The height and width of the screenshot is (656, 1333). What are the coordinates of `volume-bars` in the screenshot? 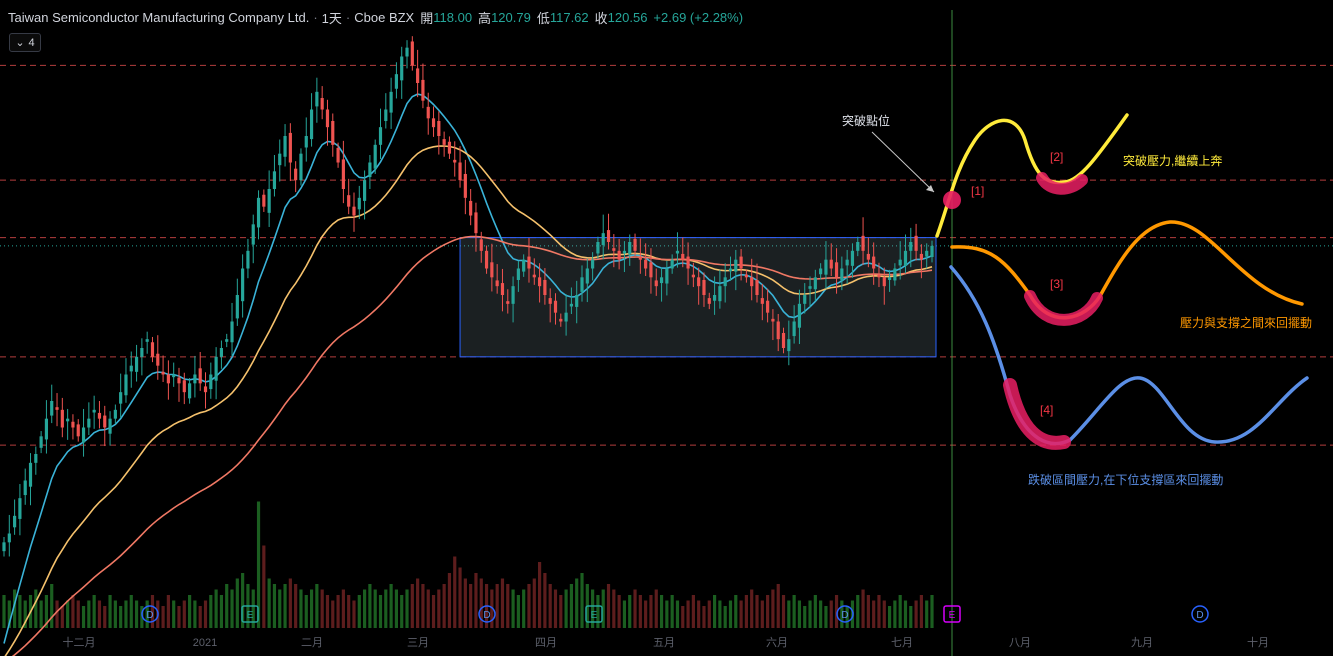 It's located at (468, 564).